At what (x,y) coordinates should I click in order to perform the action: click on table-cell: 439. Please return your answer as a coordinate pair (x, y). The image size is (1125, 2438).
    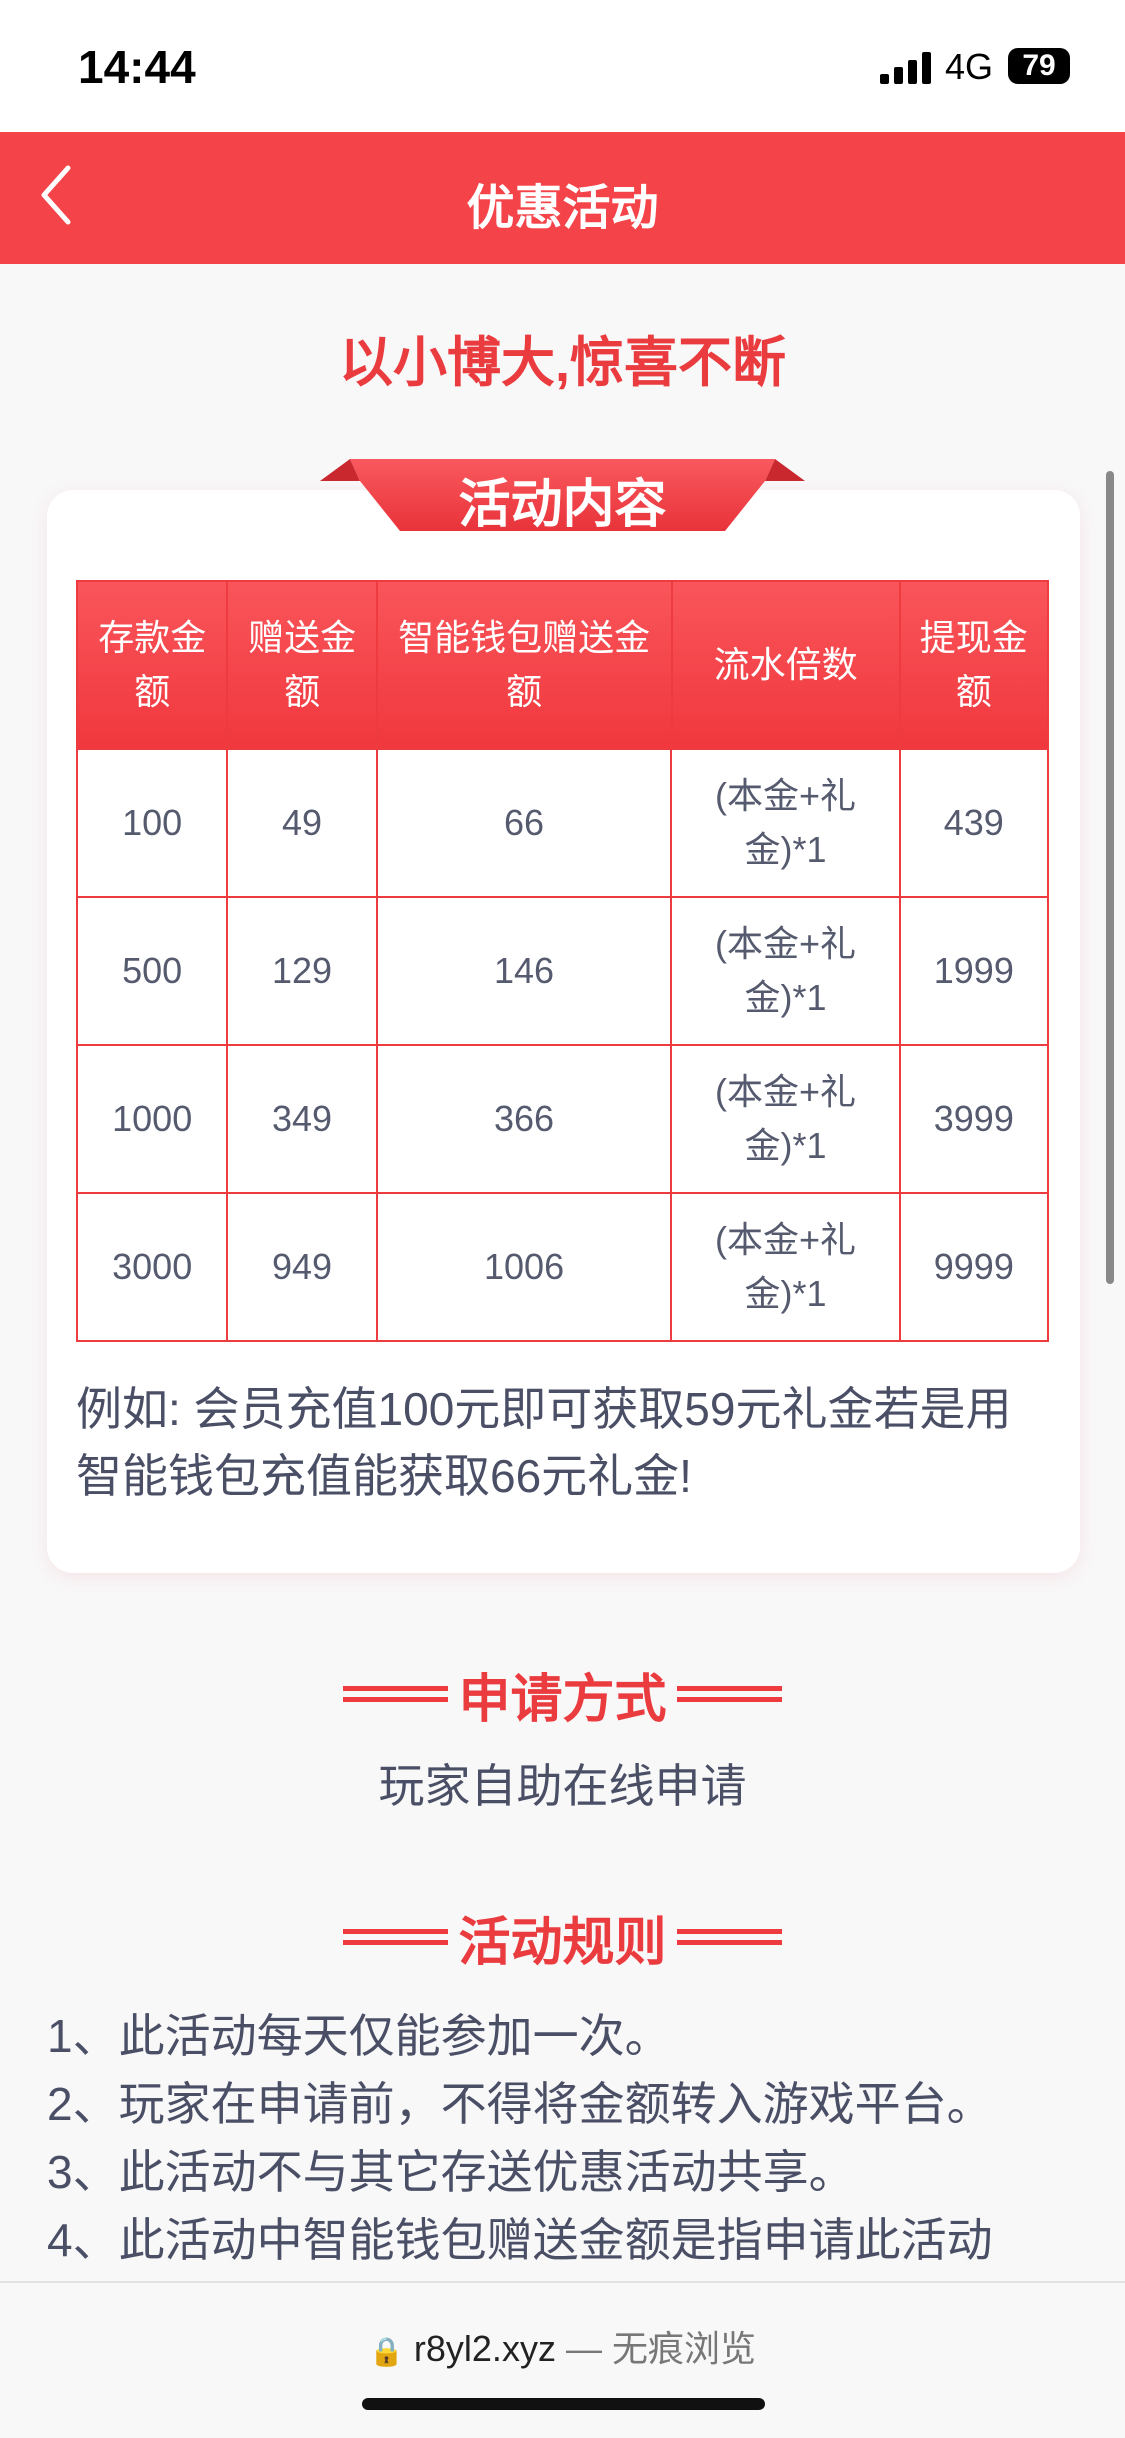
    Looking at the image, I should click on (972, 823).